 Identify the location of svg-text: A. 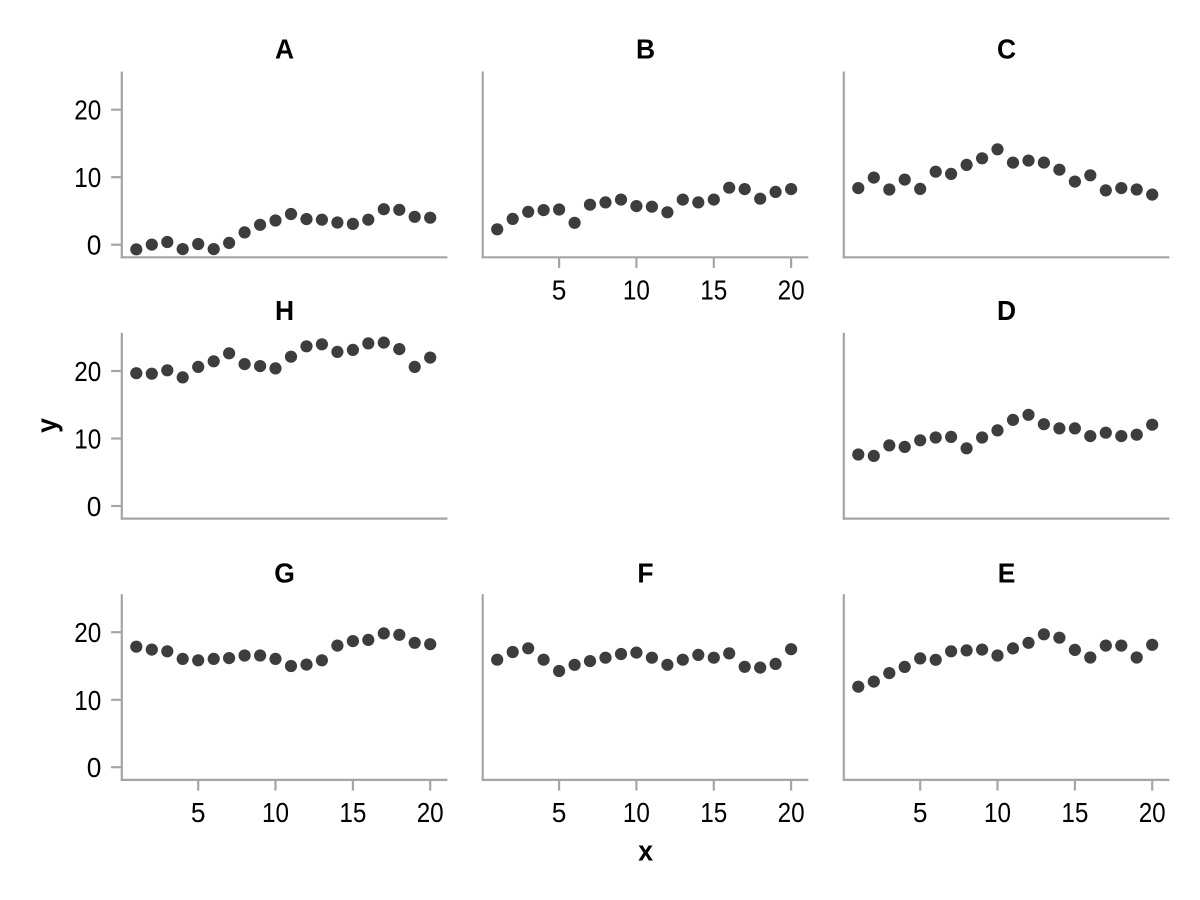
(284, 49).